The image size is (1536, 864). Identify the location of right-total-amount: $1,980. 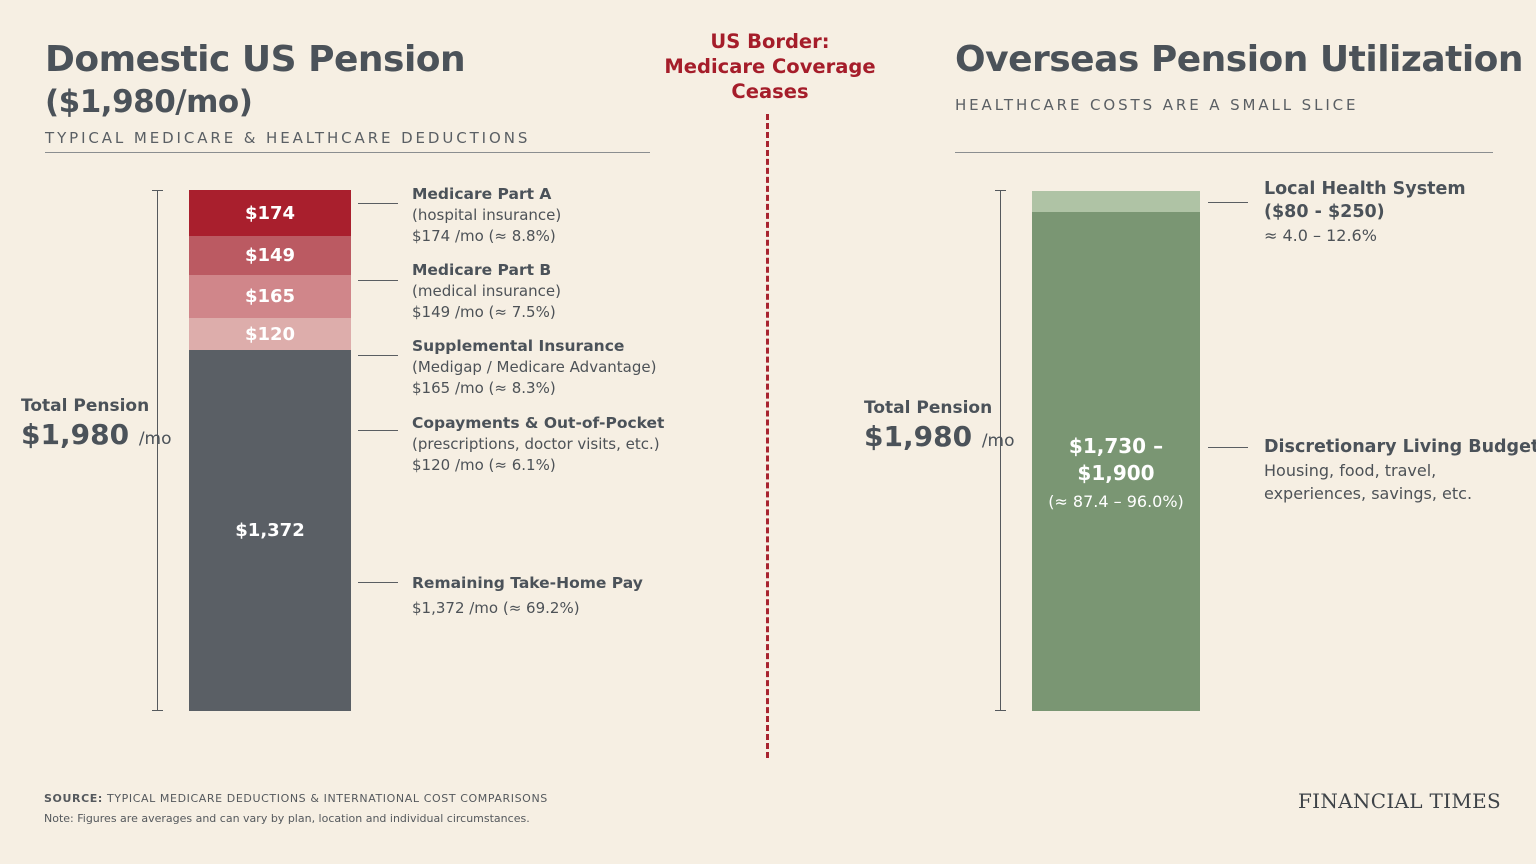
(918, 436).